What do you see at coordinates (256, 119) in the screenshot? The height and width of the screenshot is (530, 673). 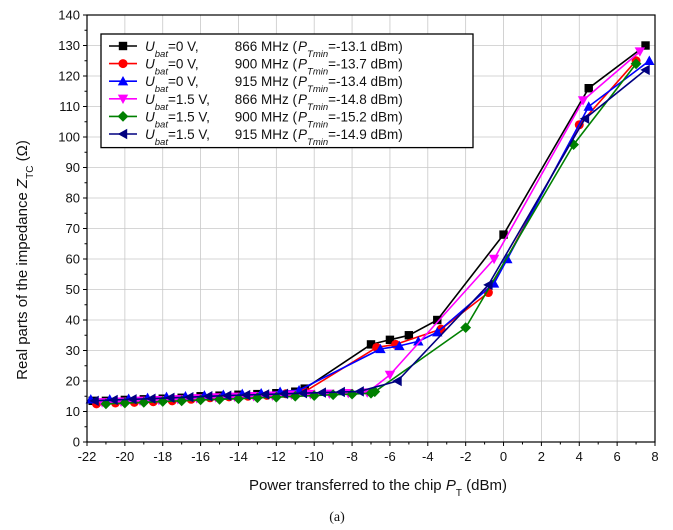 I see `legend-entry: Ubat=1.5 V, 900 MHz (PTmin=-15.2 dBm)` at bounding box center [256, 119].